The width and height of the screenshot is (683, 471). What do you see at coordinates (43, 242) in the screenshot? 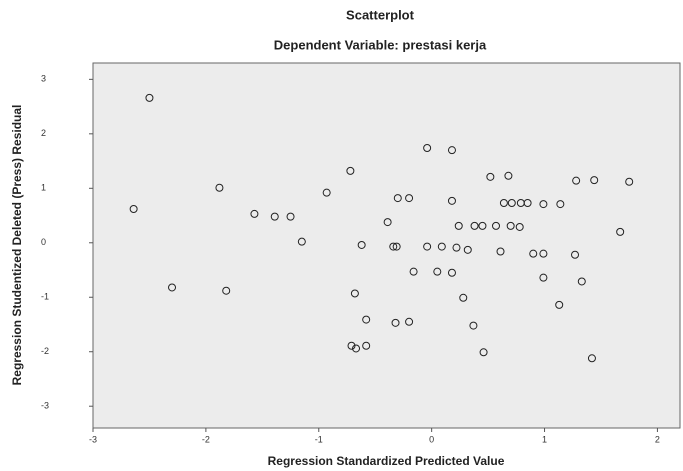
I see `y-tick-label: 0` at bounding box center [43, 242].